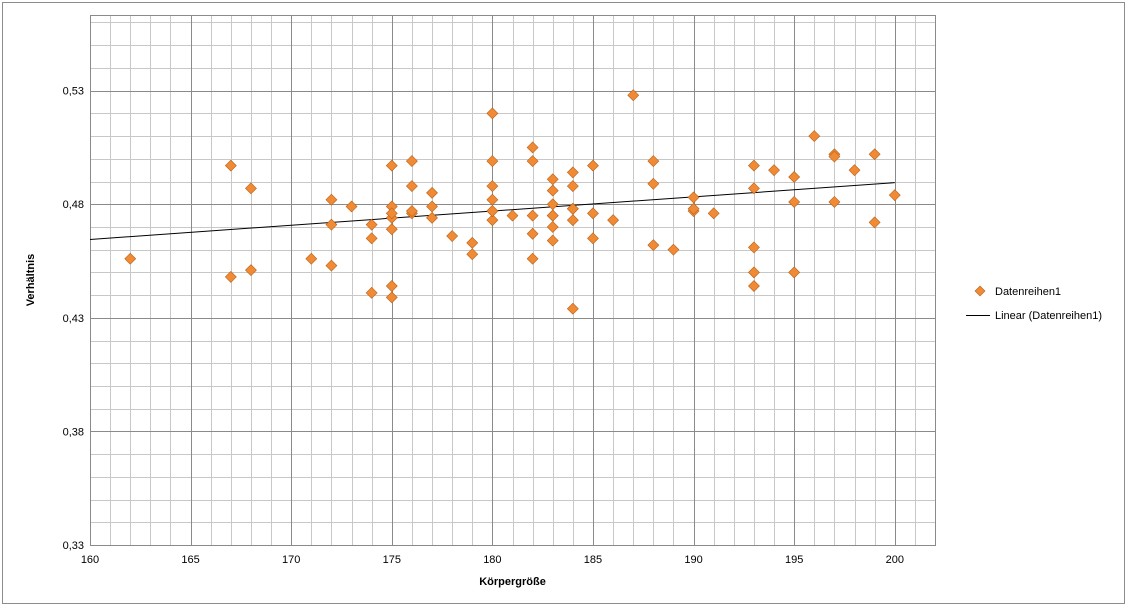 The width and height of the screenshot is (1129, 608). I want to click on y-tick-label: 0,53, so click(73, 92).